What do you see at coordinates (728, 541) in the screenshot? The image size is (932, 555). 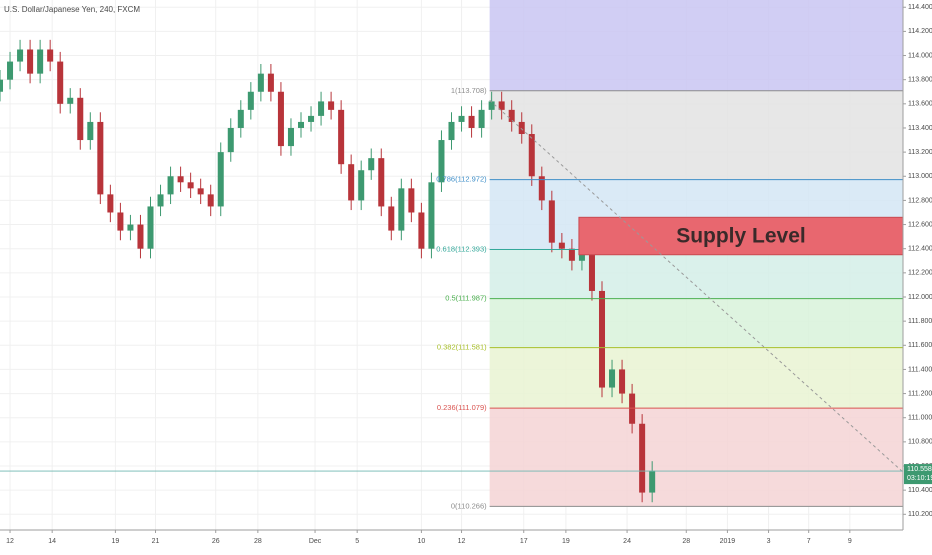 I see `x-tick-label: 2019` at bounding box center [728, 541].